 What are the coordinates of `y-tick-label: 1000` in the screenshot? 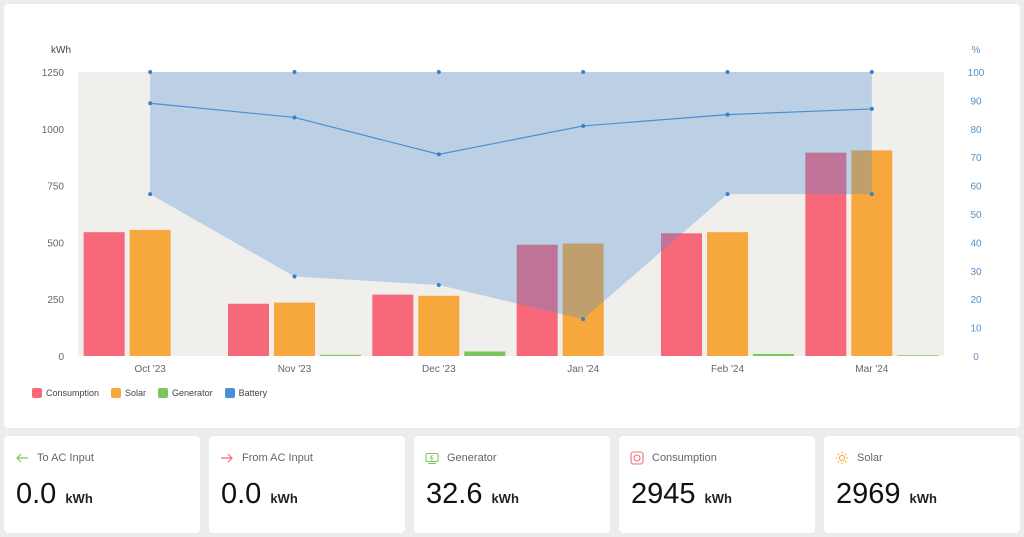 It's located at (53, 130).